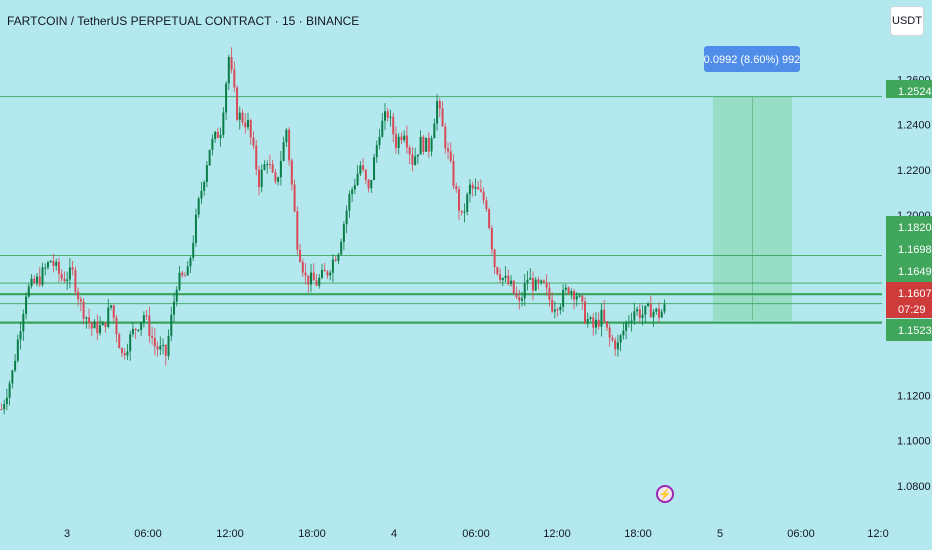 The width and height of the screenshot is (932, 550). Describe the element at coordinates (557, 534) in the screenshot. I see `x-tick-label: 12:00` at that location.